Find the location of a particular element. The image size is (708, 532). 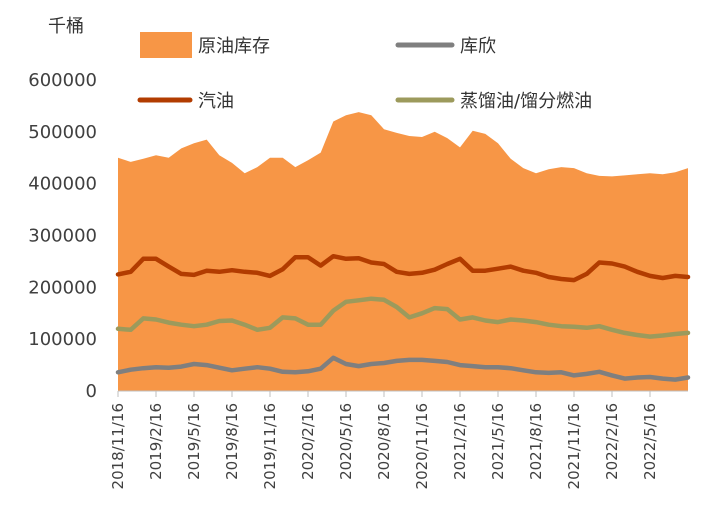

x-tick-label: 2021/11/16 is located at coordinates (574, 446).